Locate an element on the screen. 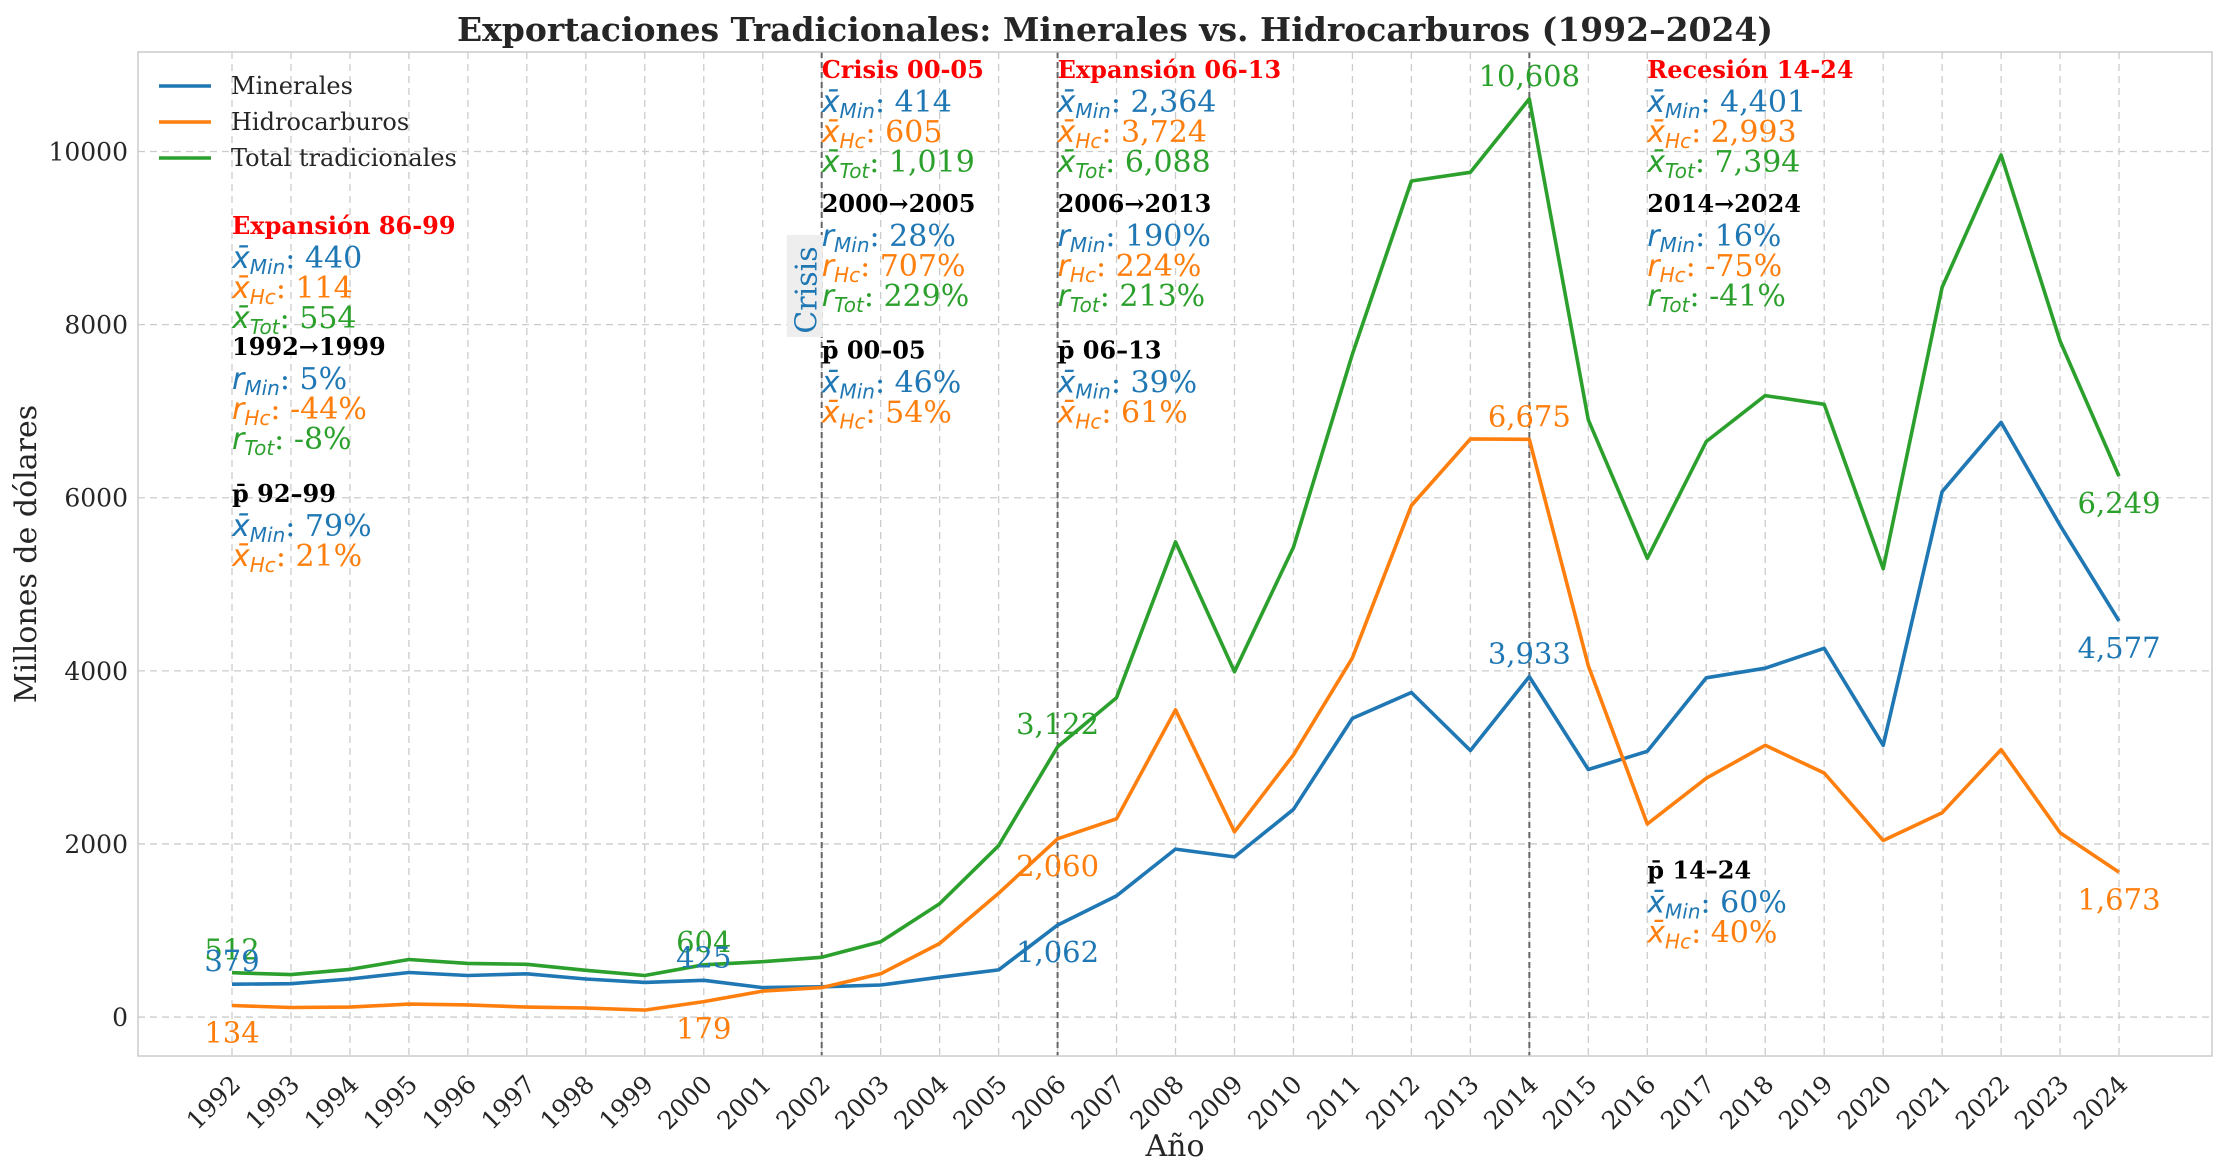  period-growth-stat: rTot: -8% is located at coordinates (292, 441).